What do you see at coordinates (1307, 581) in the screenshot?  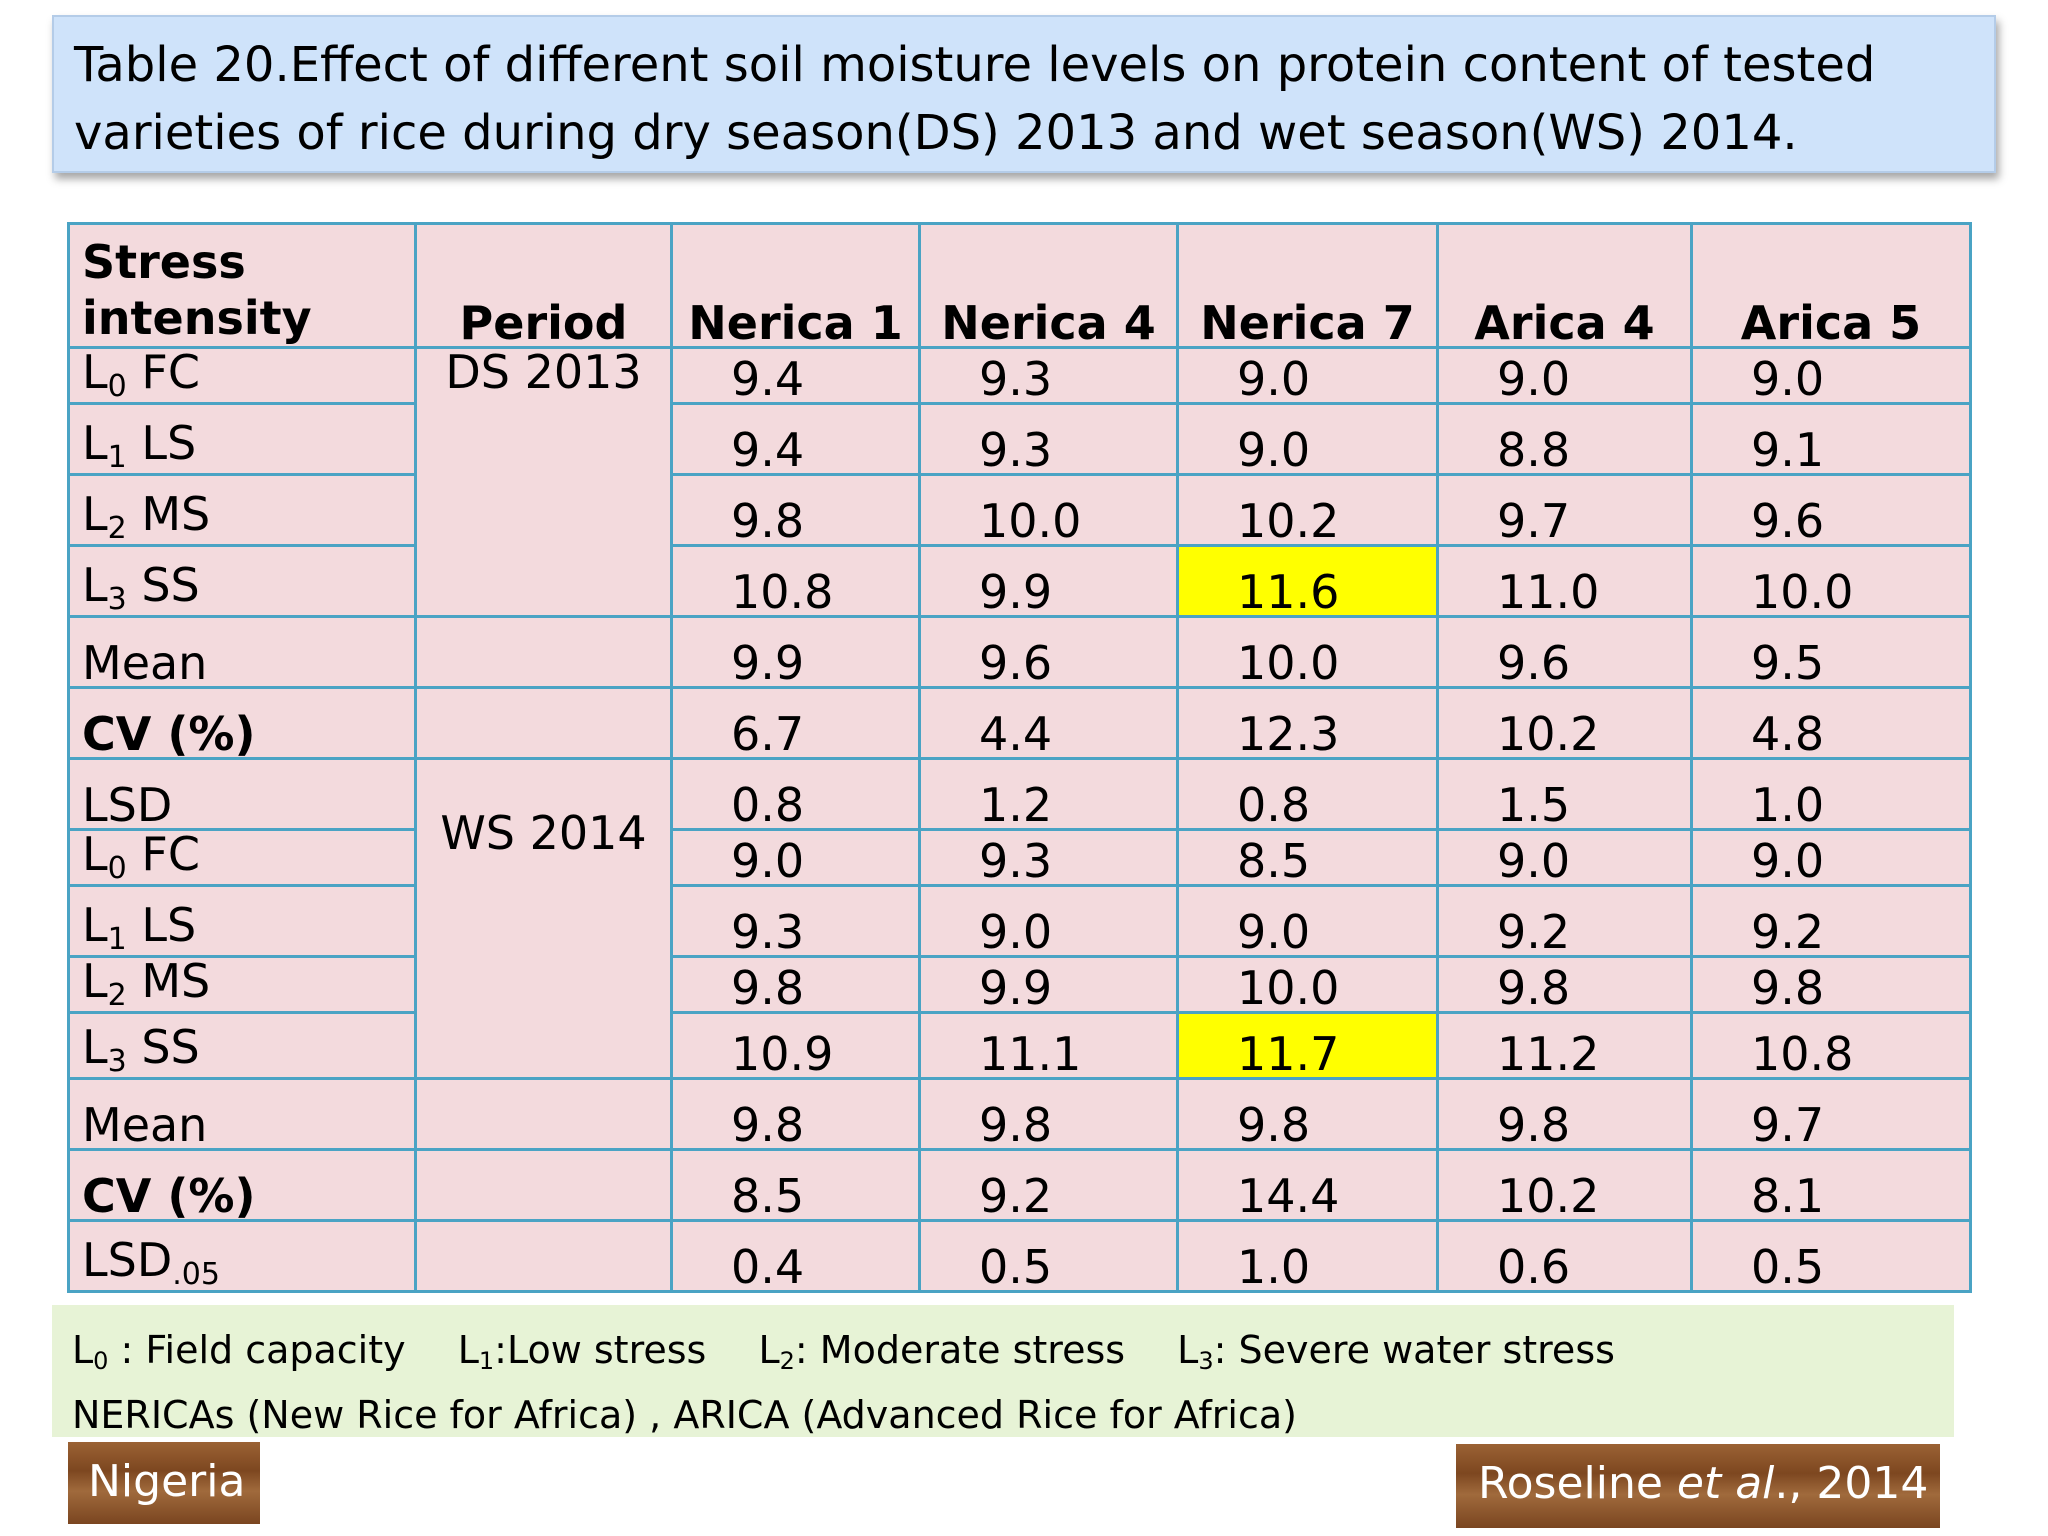 I see `highlighted-cell: 11.6` at bounding box center [1307, 581].